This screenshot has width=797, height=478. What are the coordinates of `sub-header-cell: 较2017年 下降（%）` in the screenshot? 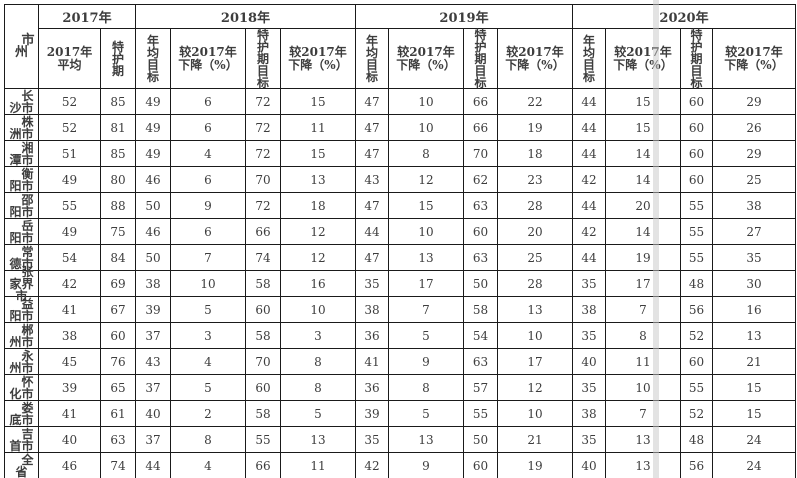 It's located at (208, 58).